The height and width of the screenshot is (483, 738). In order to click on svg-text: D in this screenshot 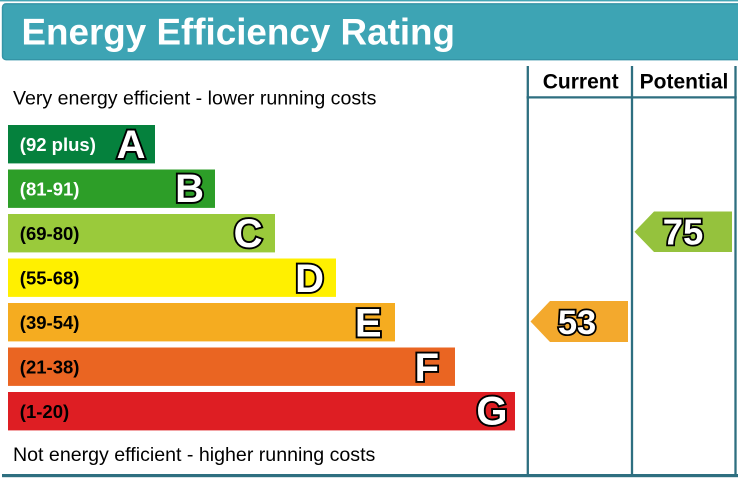, I will do `click(309, 279)`.